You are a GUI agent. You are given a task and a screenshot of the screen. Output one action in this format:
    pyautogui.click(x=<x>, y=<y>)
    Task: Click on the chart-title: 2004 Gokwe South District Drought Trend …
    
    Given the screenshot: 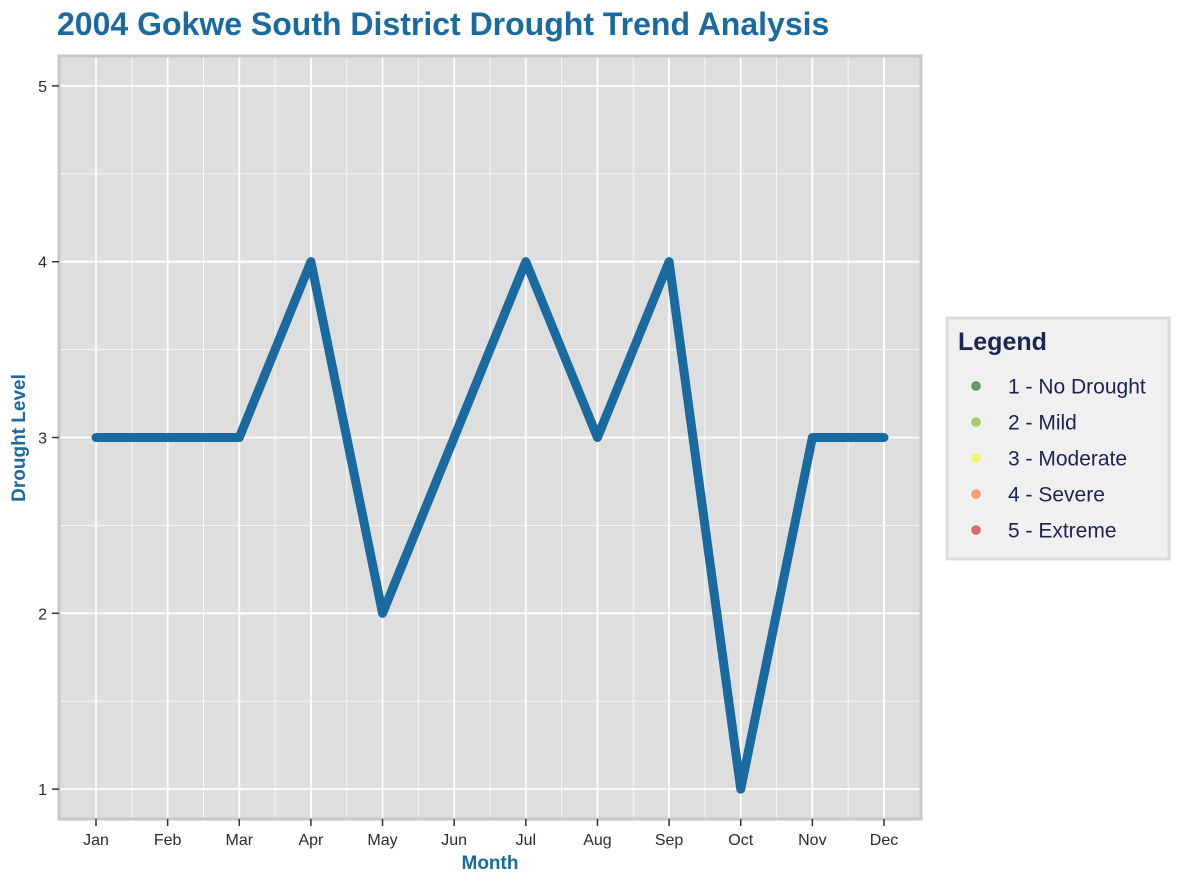 What is the action you would take?
    pyautogui.click(x=443, y=24)
    